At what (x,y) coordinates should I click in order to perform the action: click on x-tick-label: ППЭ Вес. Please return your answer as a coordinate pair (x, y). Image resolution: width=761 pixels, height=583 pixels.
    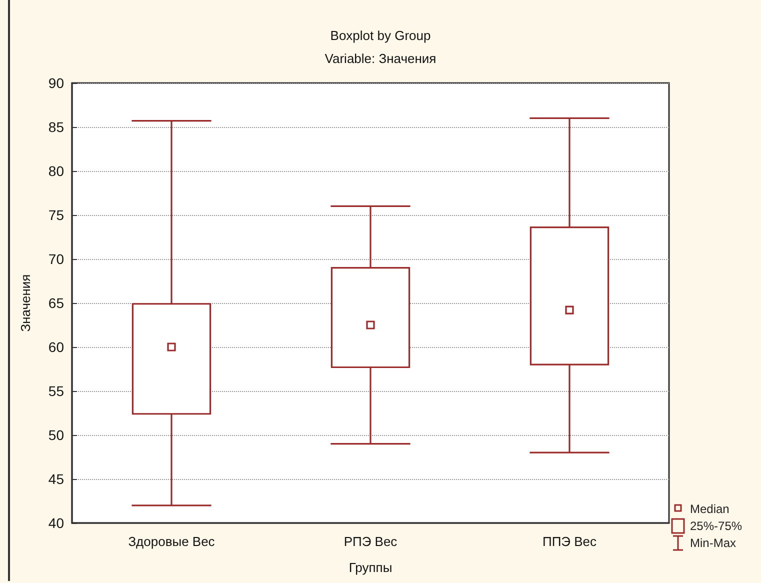
    Looking at the image, I should click on (570, 541).